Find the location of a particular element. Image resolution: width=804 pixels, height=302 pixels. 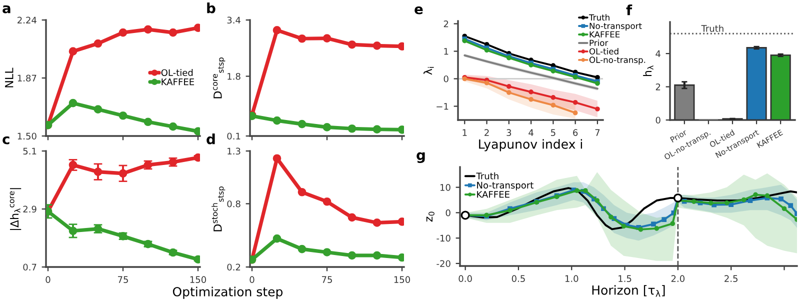

x-tick-label: 6 is located at coordinates (575, 132).